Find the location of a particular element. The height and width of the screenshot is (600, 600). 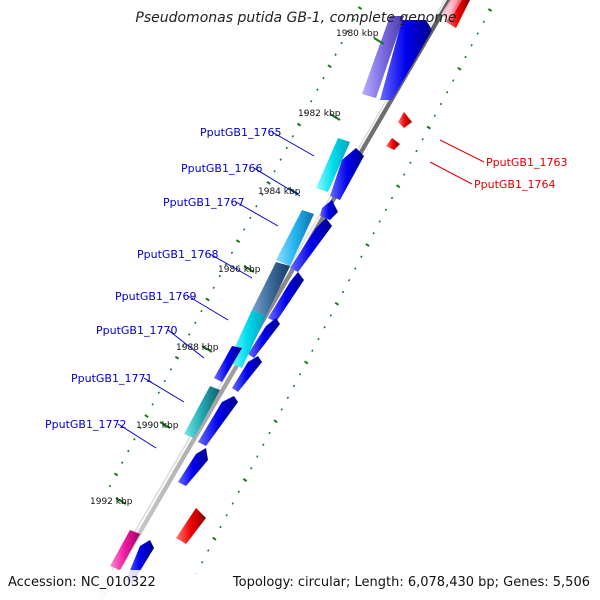

accession-text: Accession: NC_010322 is located at coordinates (82, 582).